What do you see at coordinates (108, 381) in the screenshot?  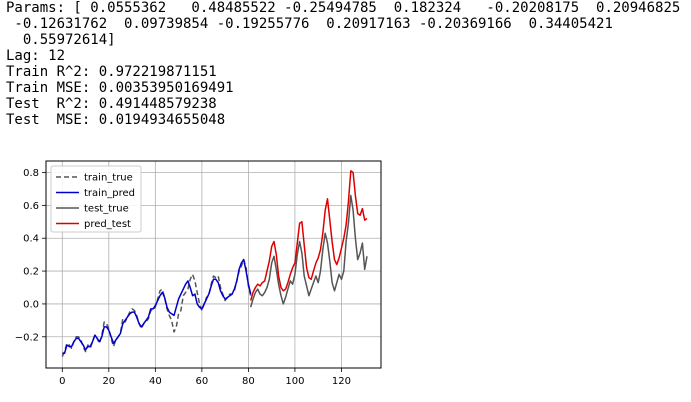 I see `x-tick-label: 20` at bounding box center [108, 381].